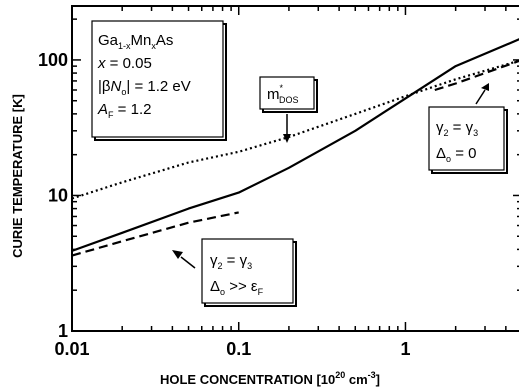 This screenshot has width=519, height=389. I want to click on x-tick-label: 1, so click(405, 349).